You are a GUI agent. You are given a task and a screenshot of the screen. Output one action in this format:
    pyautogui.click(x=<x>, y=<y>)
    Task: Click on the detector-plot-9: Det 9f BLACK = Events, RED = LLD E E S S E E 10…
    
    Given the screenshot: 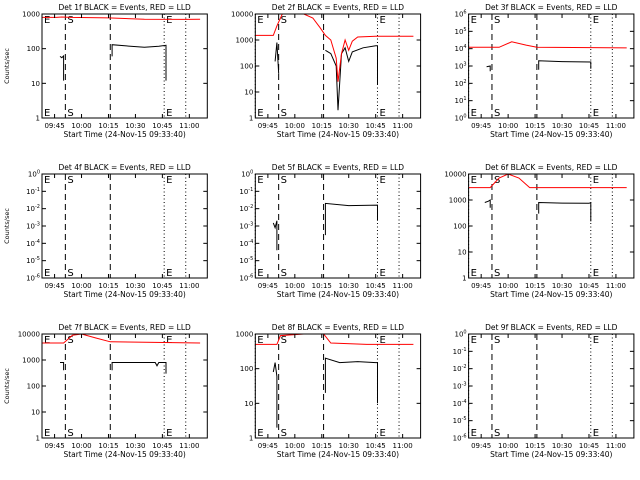 What is the action you would take?
    pyautogui.click(x=544, y=391)
    